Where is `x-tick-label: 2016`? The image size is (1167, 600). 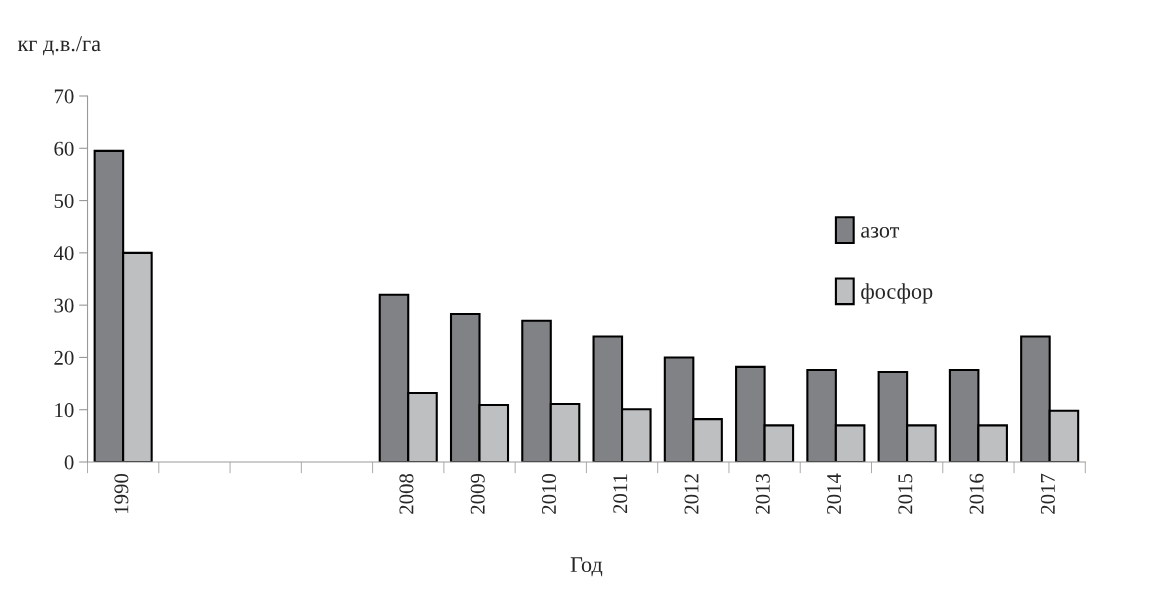
x-tick-label: 2016 is located at coordinates (976, 493).